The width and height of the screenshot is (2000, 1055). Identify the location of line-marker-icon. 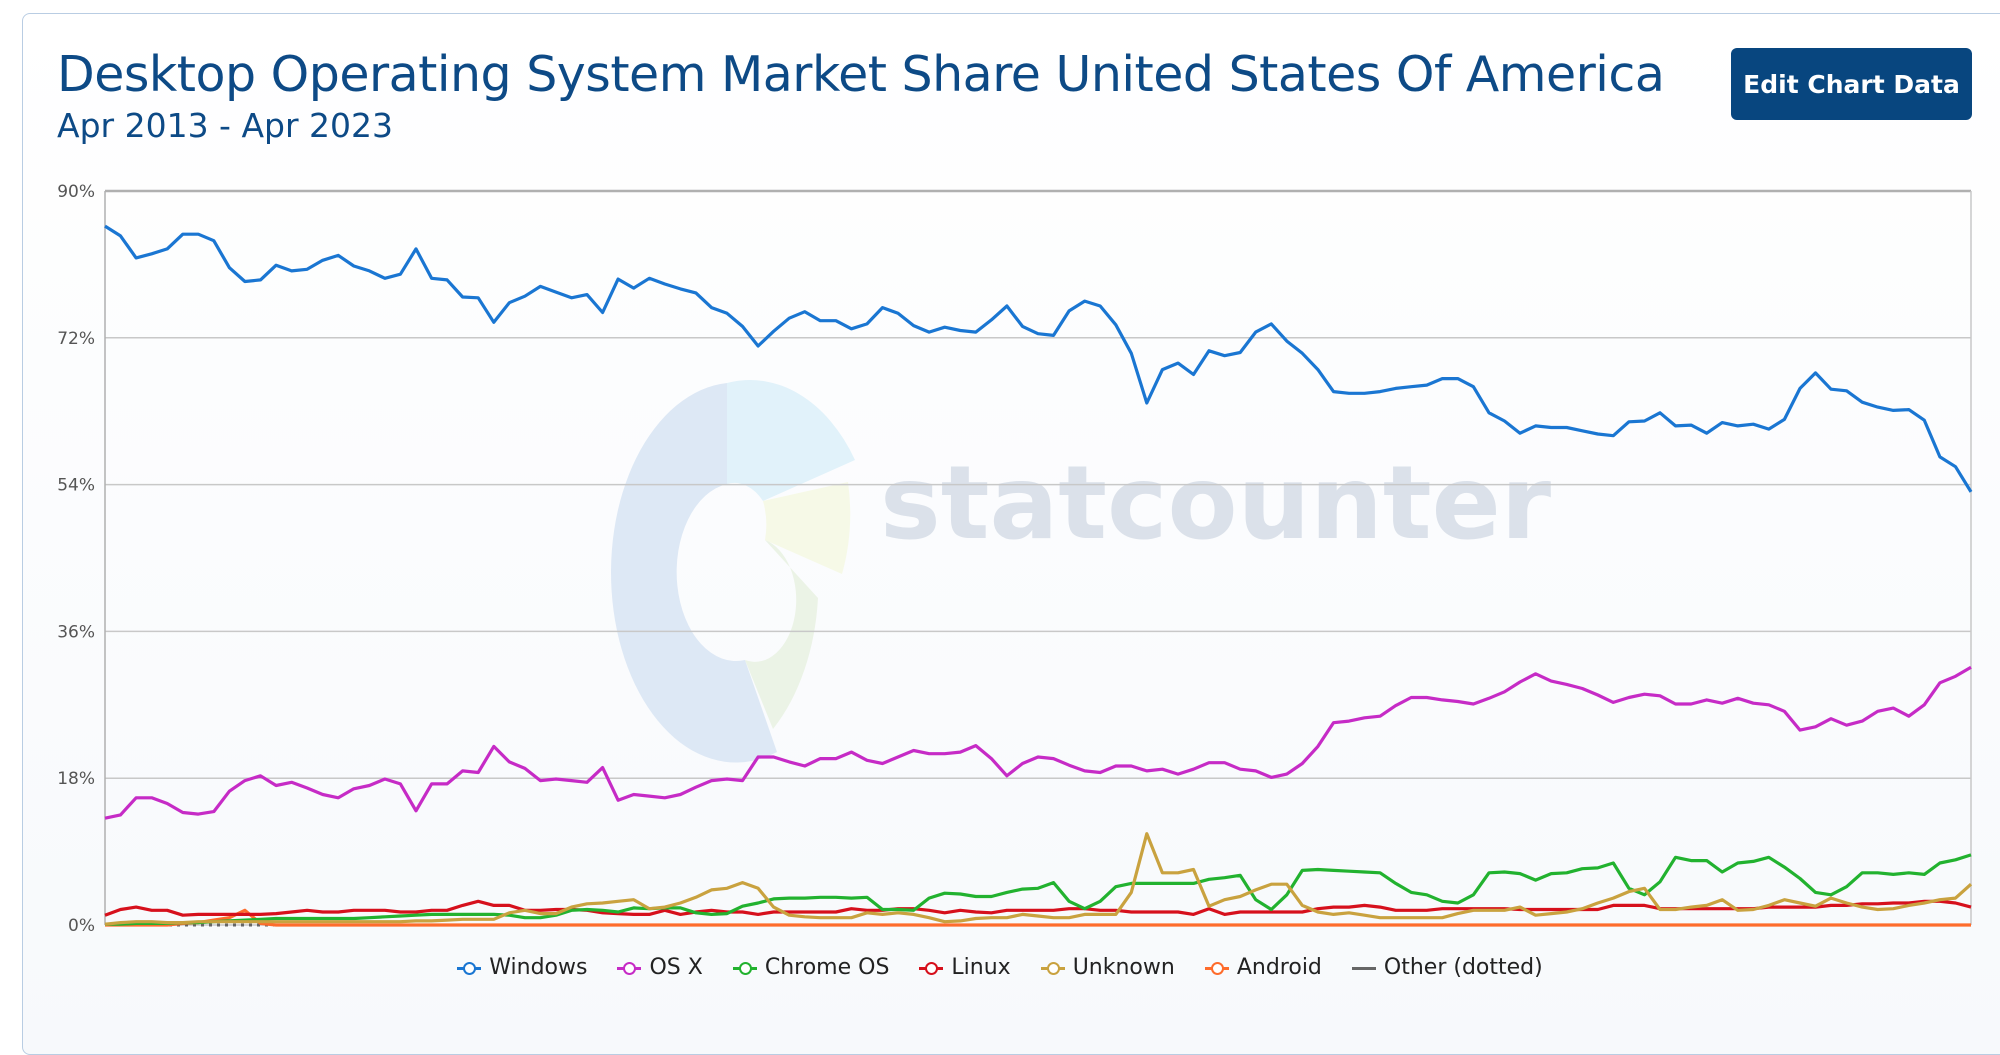
(1363, 968).